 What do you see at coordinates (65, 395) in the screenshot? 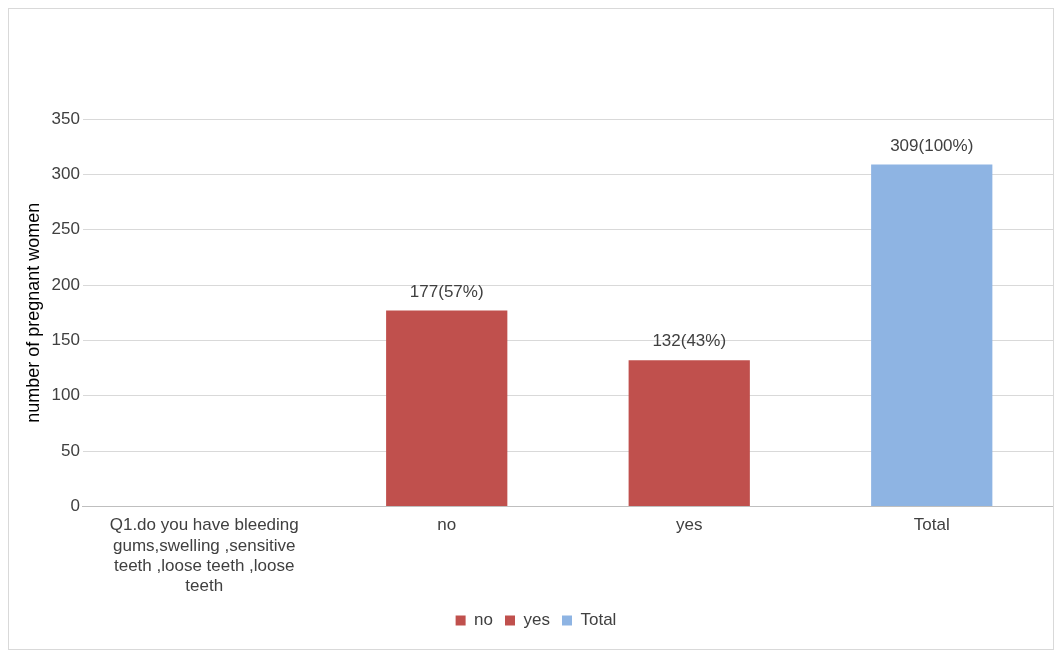
I see `y-tick-label: 100` at bounding box center [65, 395].